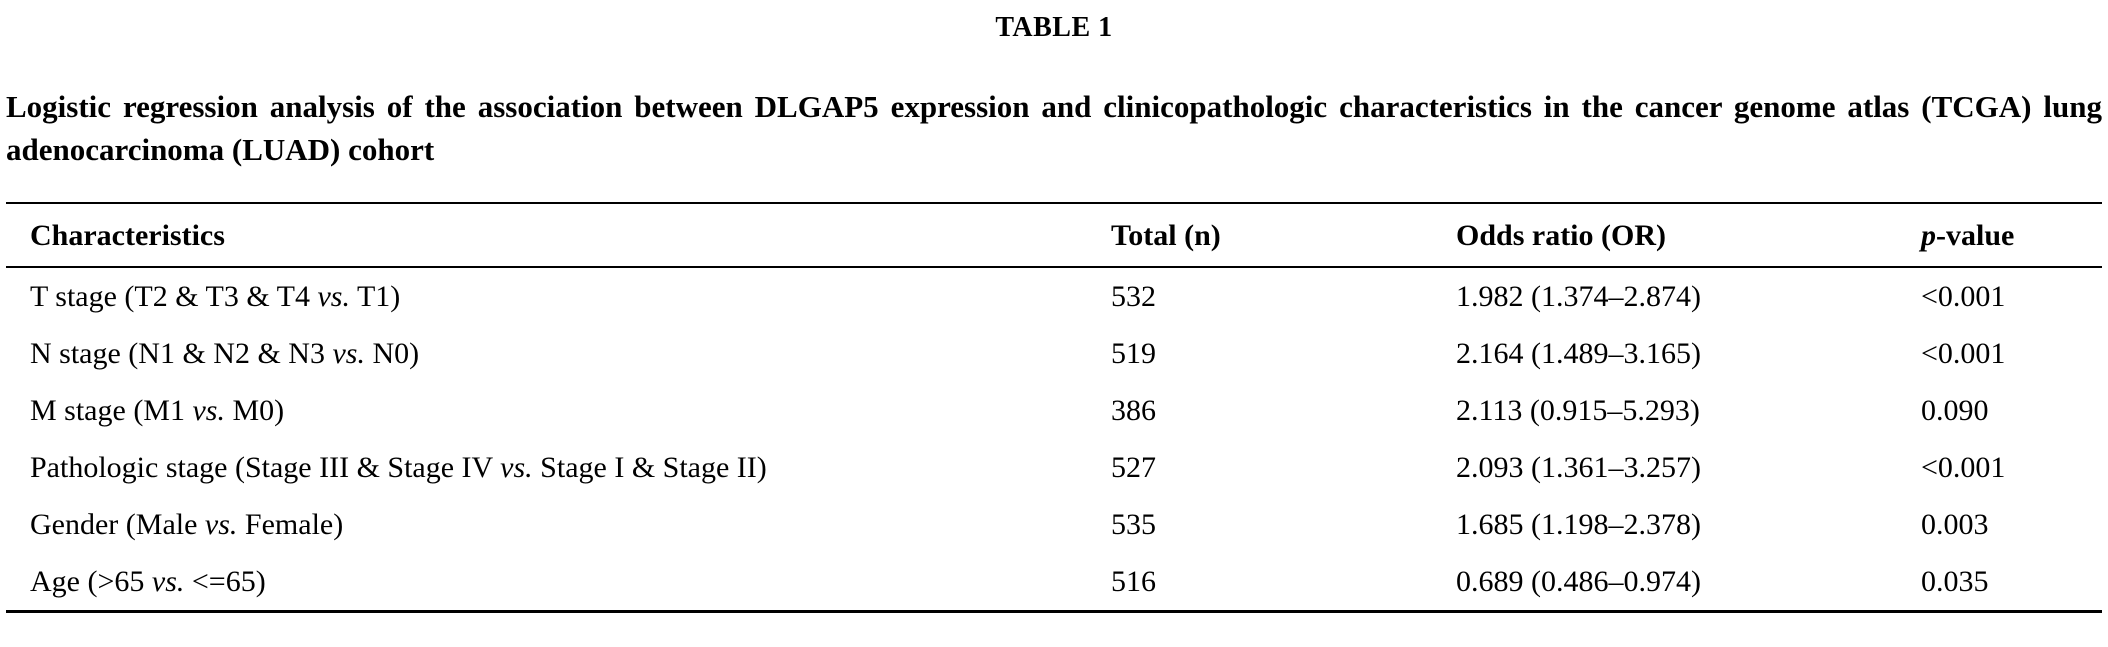 The image size is (2108, 647). Describe the element at coordinates (1283, 235) in the screenshot. I see `header-total: Total (n)` at that location.